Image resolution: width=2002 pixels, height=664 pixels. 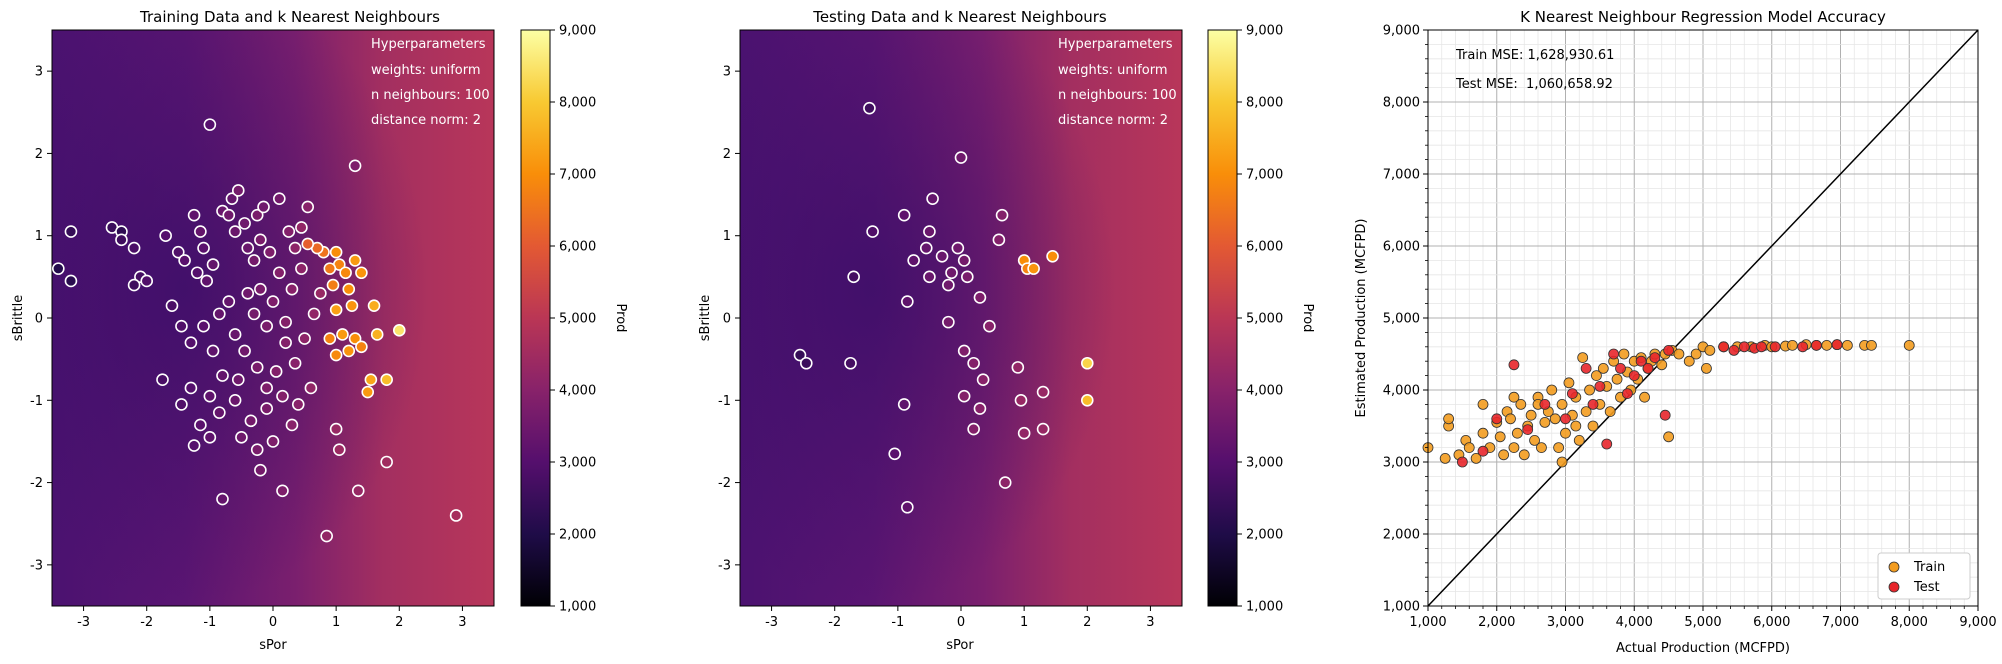 What do you see at coordinates (1634, 622) in the screenshot?
I see `x-tick-label: 4,000` at bounding box center [1634, 622].